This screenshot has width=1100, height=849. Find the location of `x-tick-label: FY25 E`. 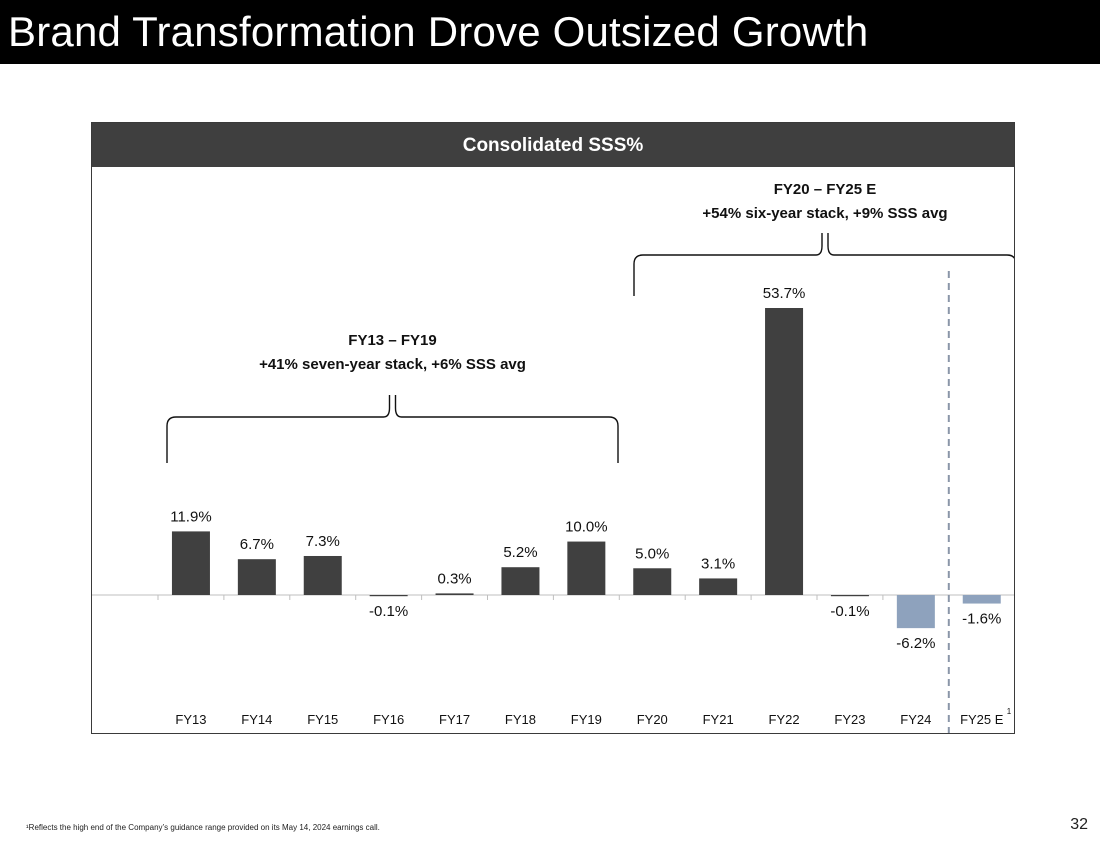

x-tick-label: FY25 E is located at coordinates (982, 719).